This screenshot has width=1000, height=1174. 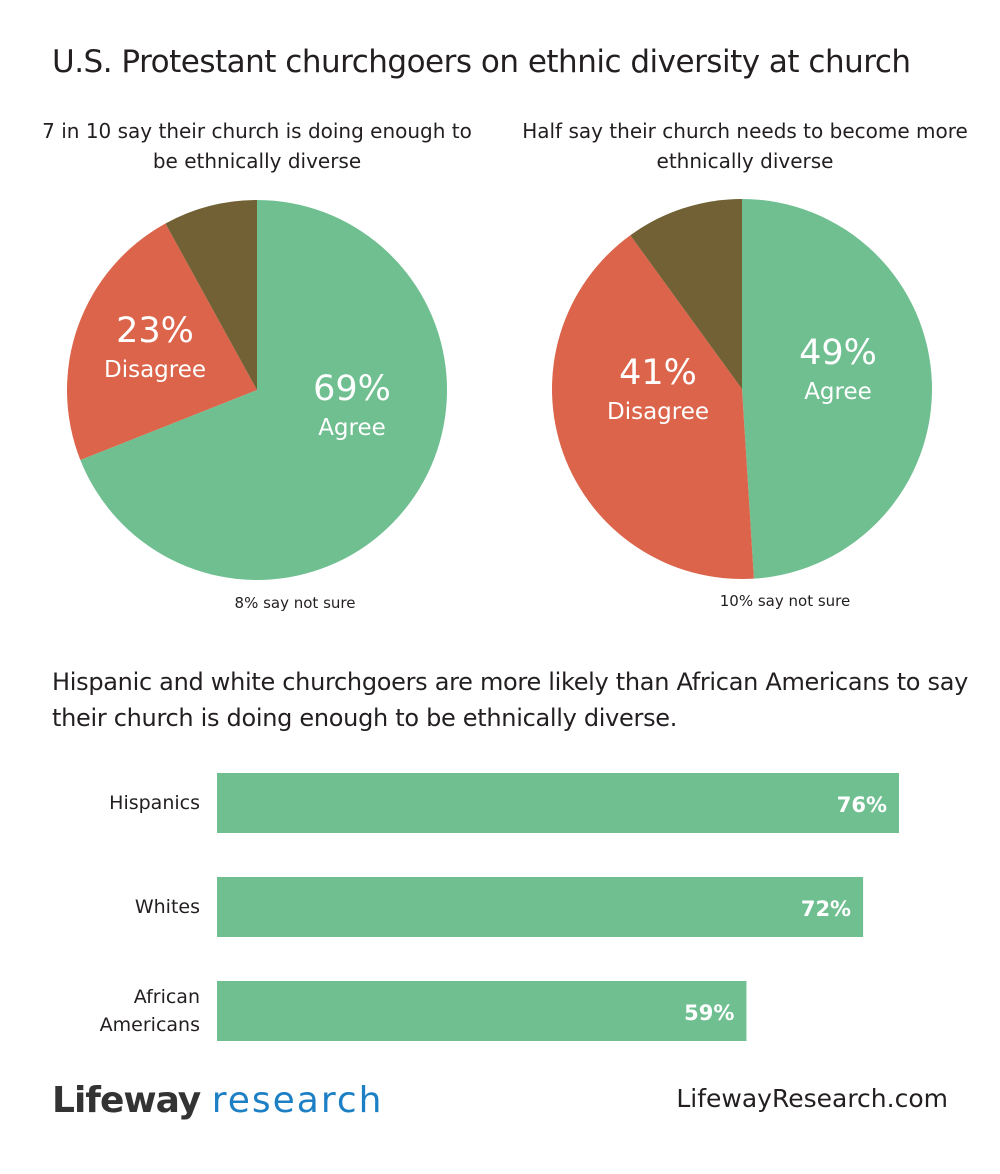 What do you see at coordinates (686, 294) in the screenshot?
I see `pie2-slice-not-sure` at bounding box center [686, 294].